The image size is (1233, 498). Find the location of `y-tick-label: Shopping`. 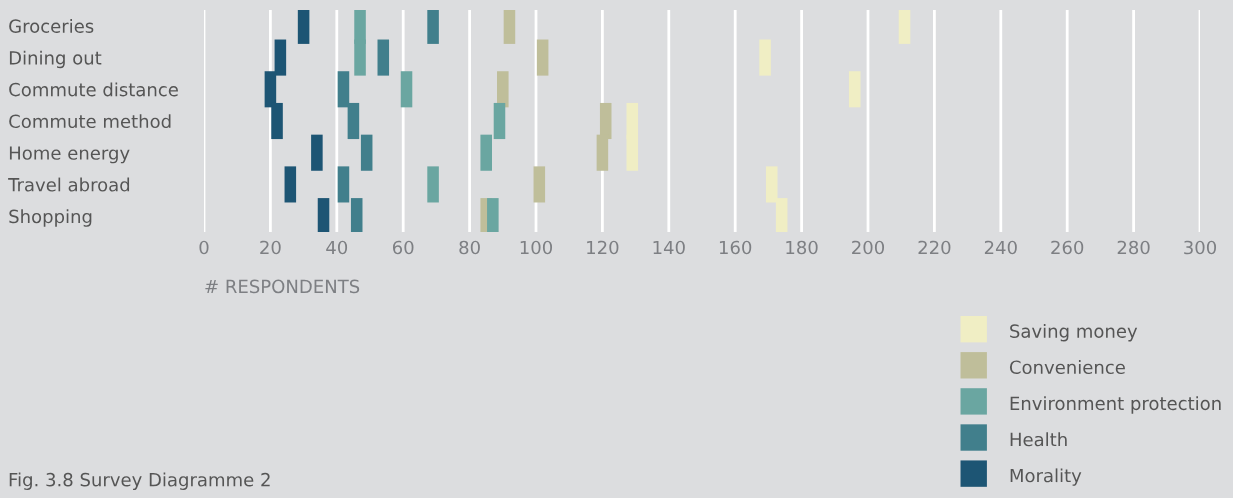

y-tick-label: Shopping is located at coordinates (50, 218).